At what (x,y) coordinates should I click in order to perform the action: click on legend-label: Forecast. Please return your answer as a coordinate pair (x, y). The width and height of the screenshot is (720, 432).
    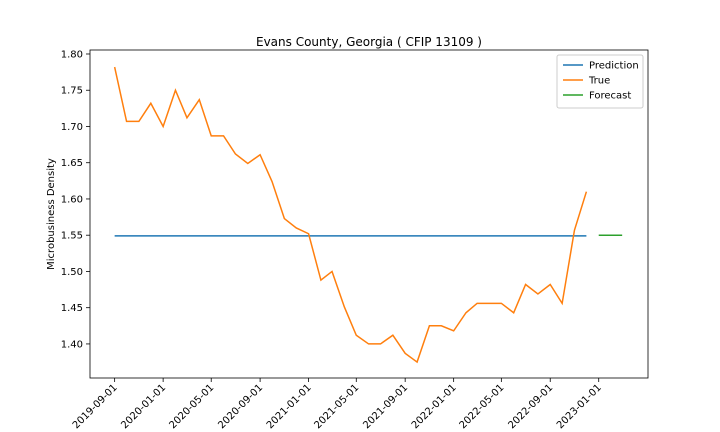
    Looking at the image, I should click on (610, 96).